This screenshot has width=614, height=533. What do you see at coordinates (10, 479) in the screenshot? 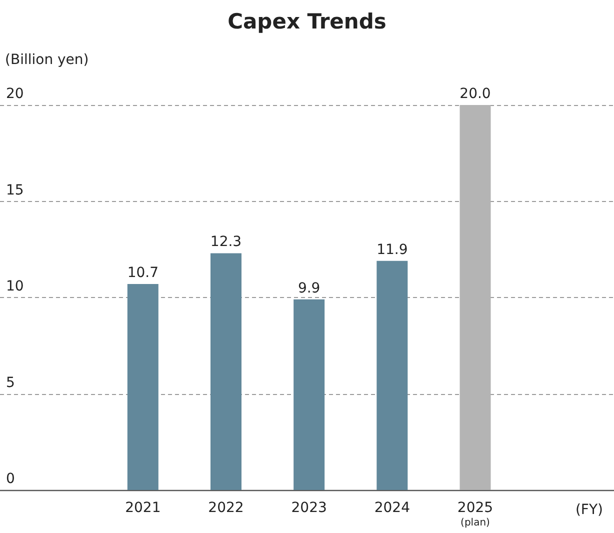
I see `y-tick-label: 0` at bounding box center [10, 479].